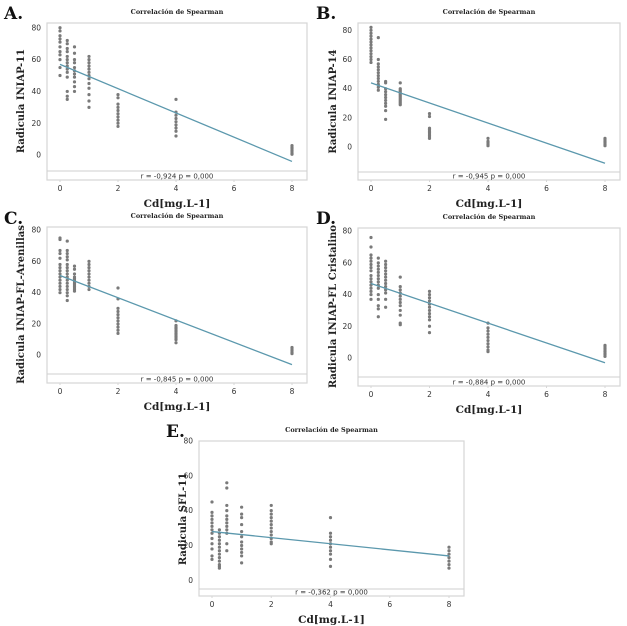 Image resolution: width=627 pixels, height=626 pixels. Describe the element at coordinates (177, 177) in the screenshot. I see `correlation-statistic: r = -0,924 p = 0,000` at that location.